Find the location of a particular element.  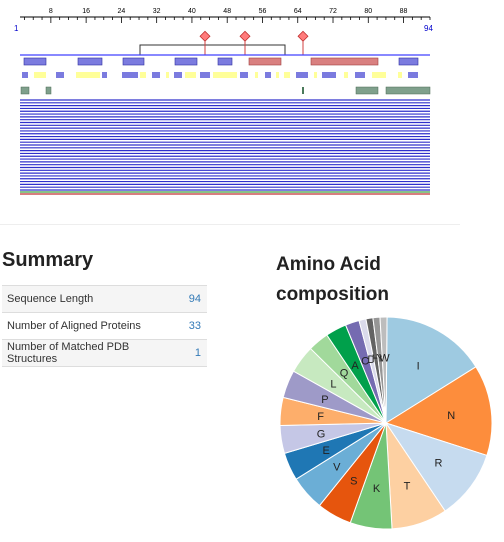

table-row: Sequence Length 94 is located at coordinates (104, 299).